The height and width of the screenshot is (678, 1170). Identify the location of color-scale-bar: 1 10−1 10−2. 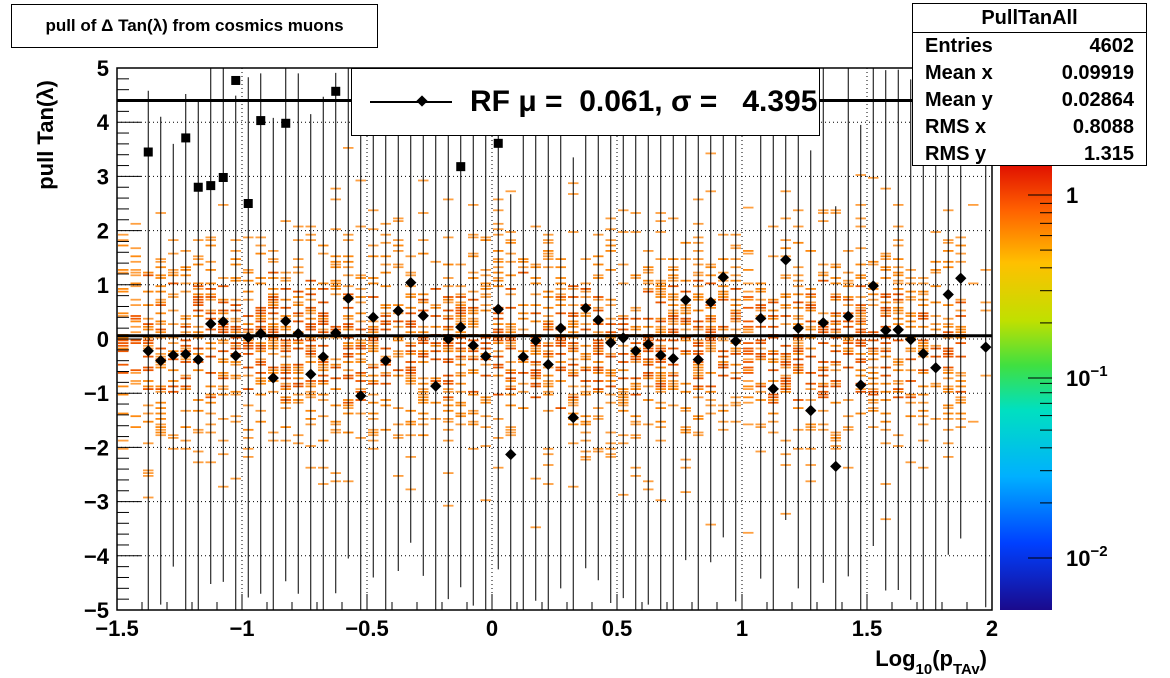
(1054, 387).